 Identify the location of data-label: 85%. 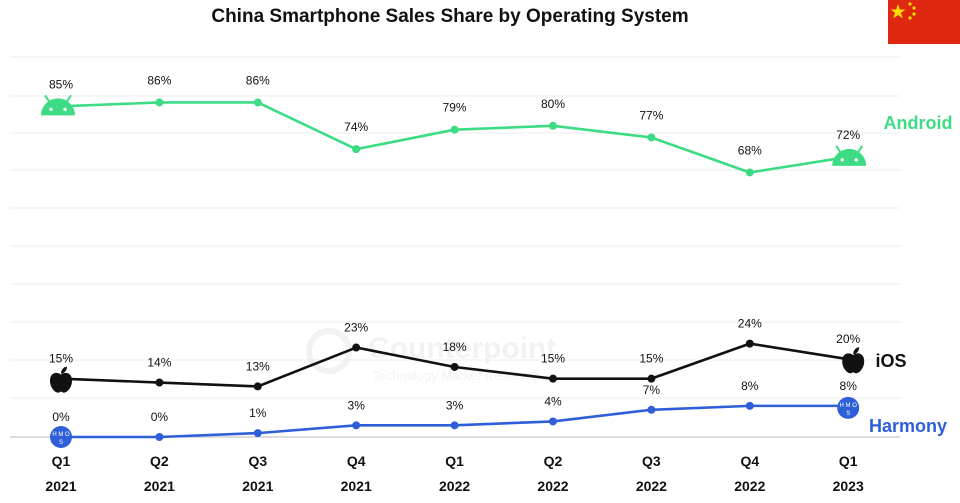
(61, 84).